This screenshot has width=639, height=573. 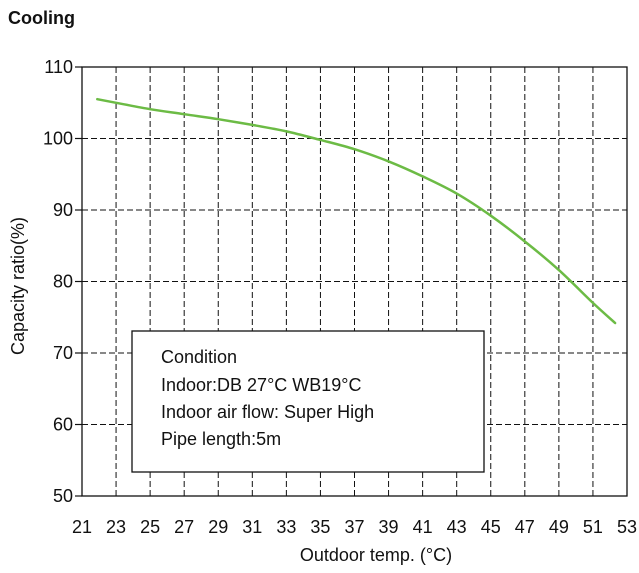 What do you see at coordinates (491, 527) in the screenshot?
I see `x-tick-label: 45` at bounding box center [491, 527].